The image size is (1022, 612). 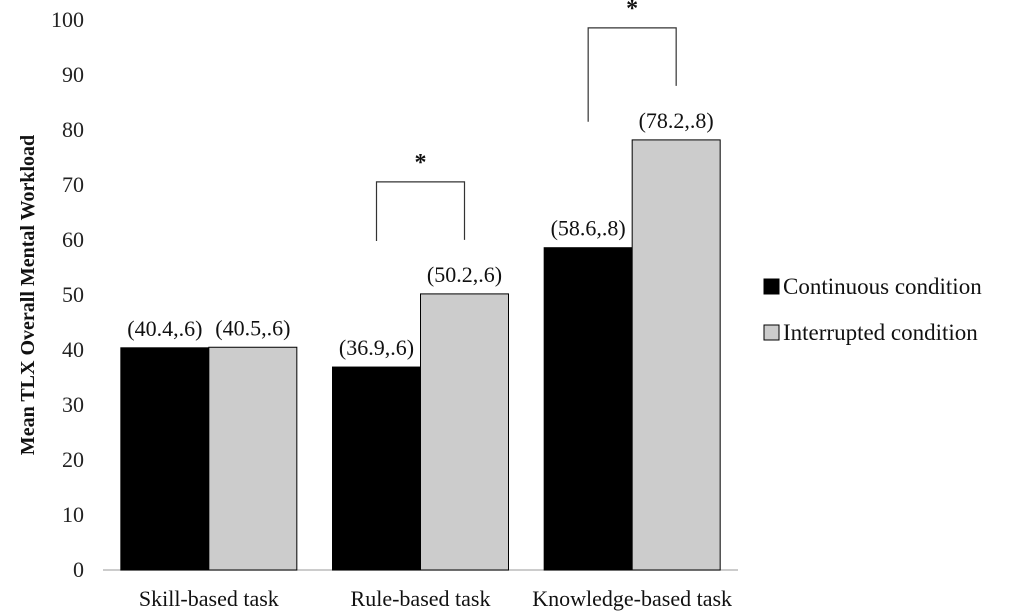 I want to click on y-tick-label: 40, so click(x=73, y=349).